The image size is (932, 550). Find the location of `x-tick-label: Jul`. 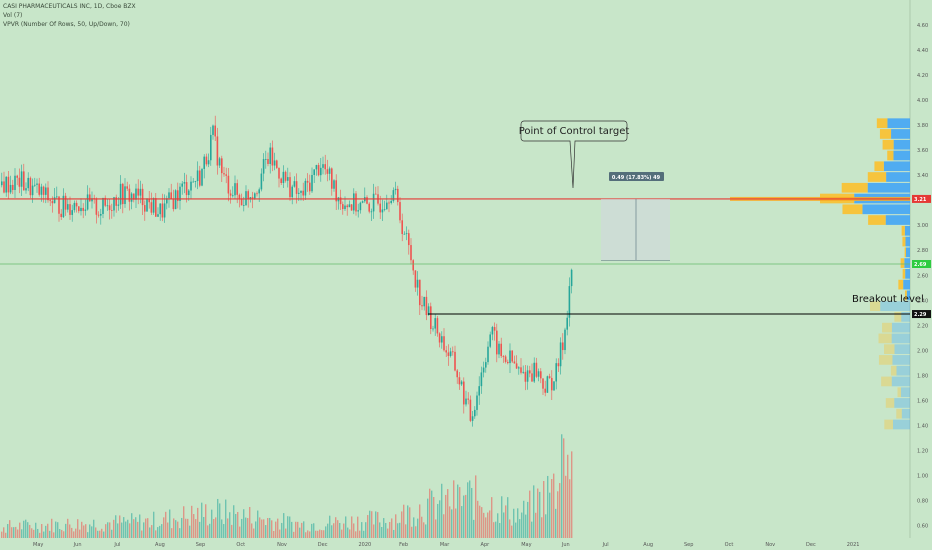

x-tick-label: Jul is located at coordinates (605, 545).